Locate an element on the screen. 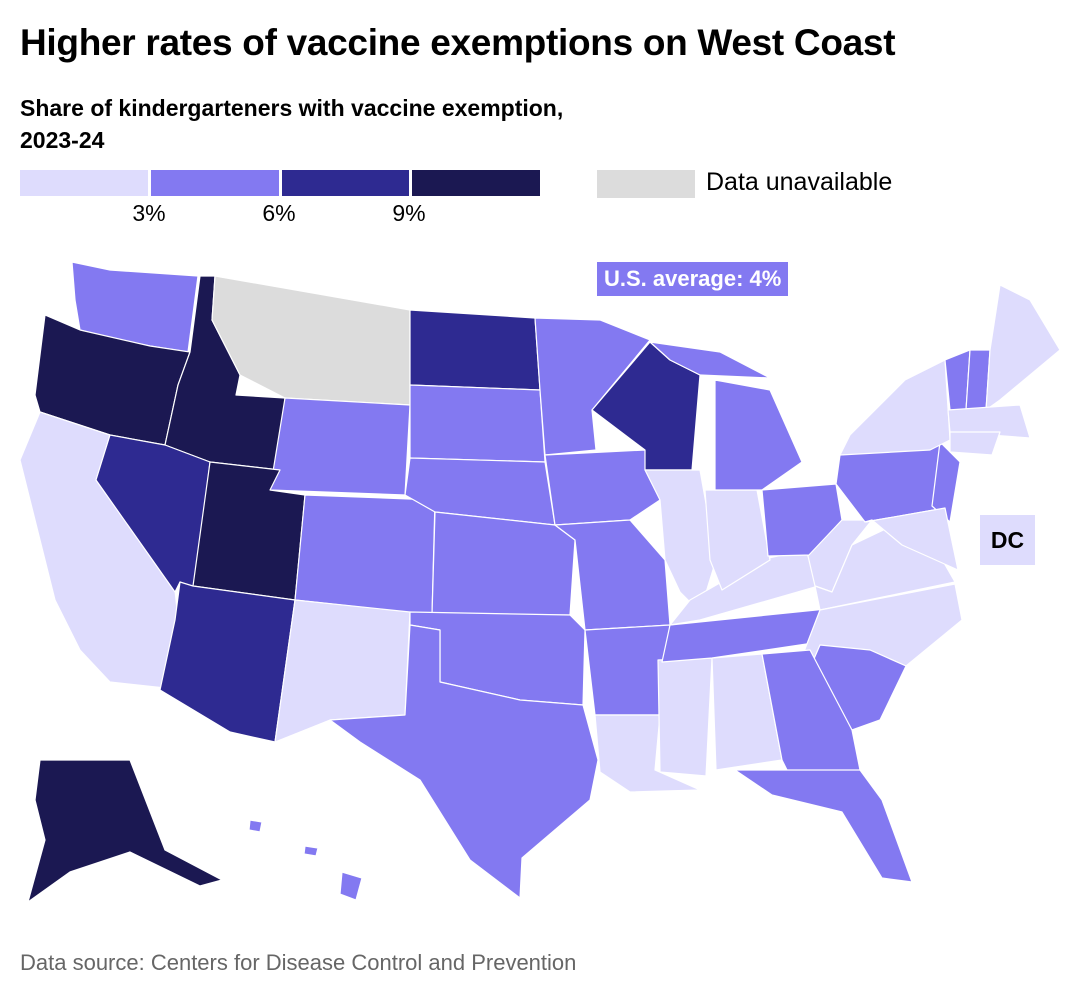 This screenshot has width=1080, height=998. legend-tick: 6% is located at coordinates (279, 213).